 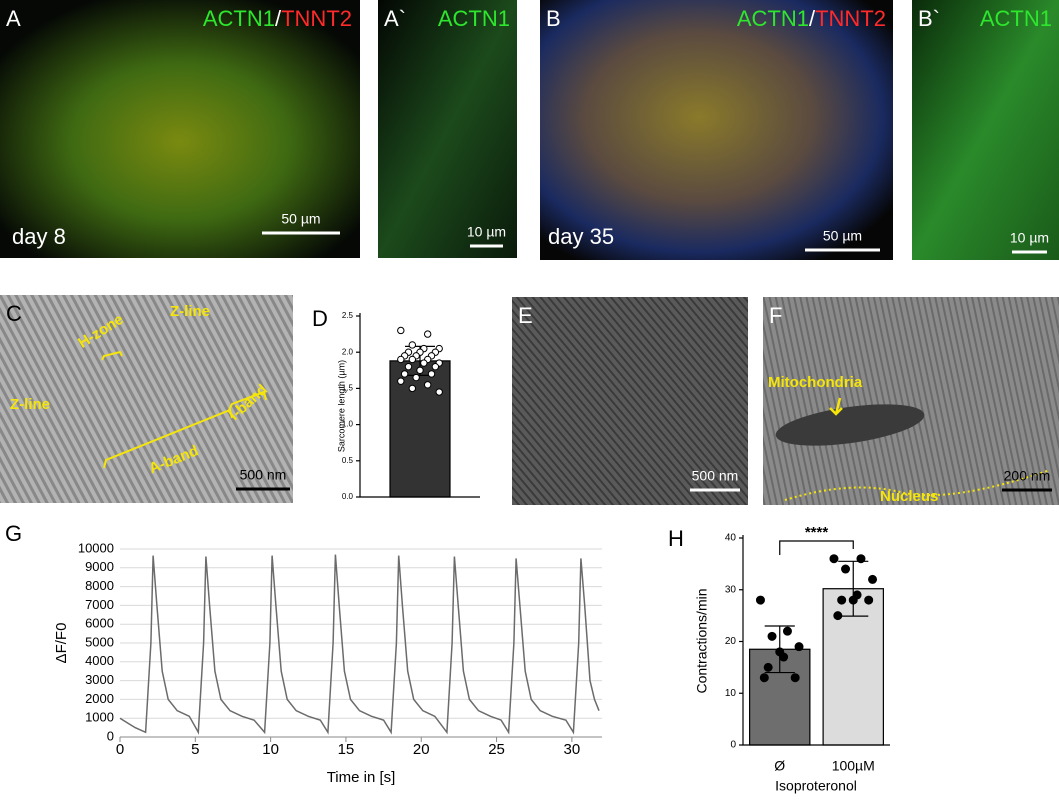 I want to click on caption: day 35, so click(x=581, y=236).